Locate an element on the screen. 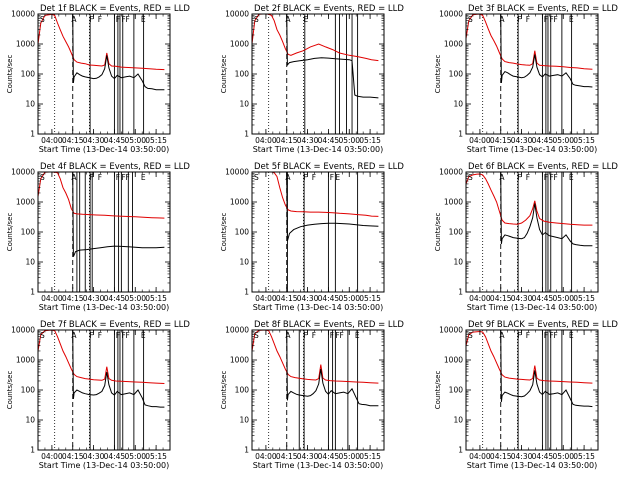  panel-title: Det 8f BLACK = Events, RED = LLD is located at coordinates (329, 325).